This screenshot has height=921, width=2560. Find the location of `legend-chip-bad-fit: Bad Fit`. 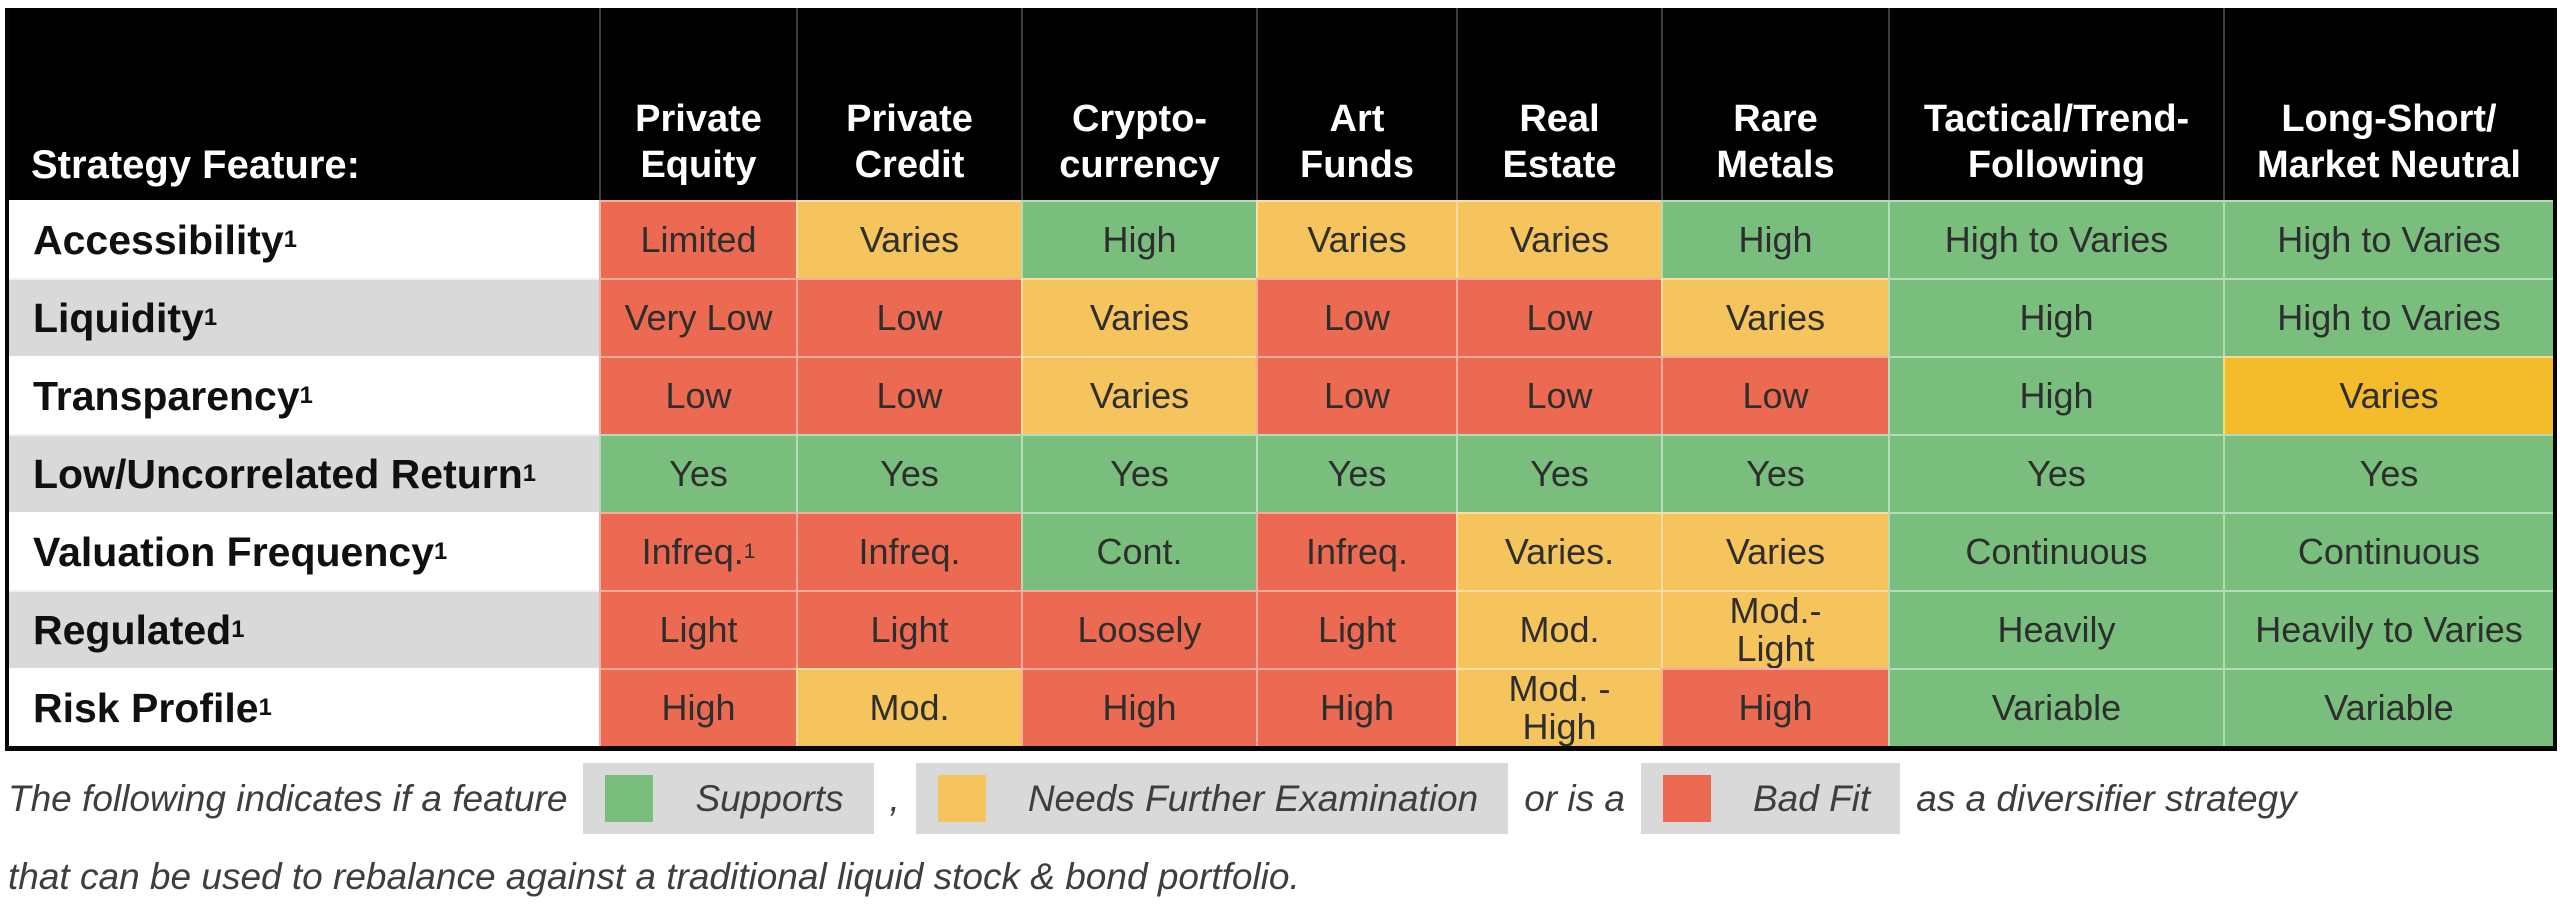

legend-chip-bad-fit: Bad Fit is located at coordinates (1770, 798).